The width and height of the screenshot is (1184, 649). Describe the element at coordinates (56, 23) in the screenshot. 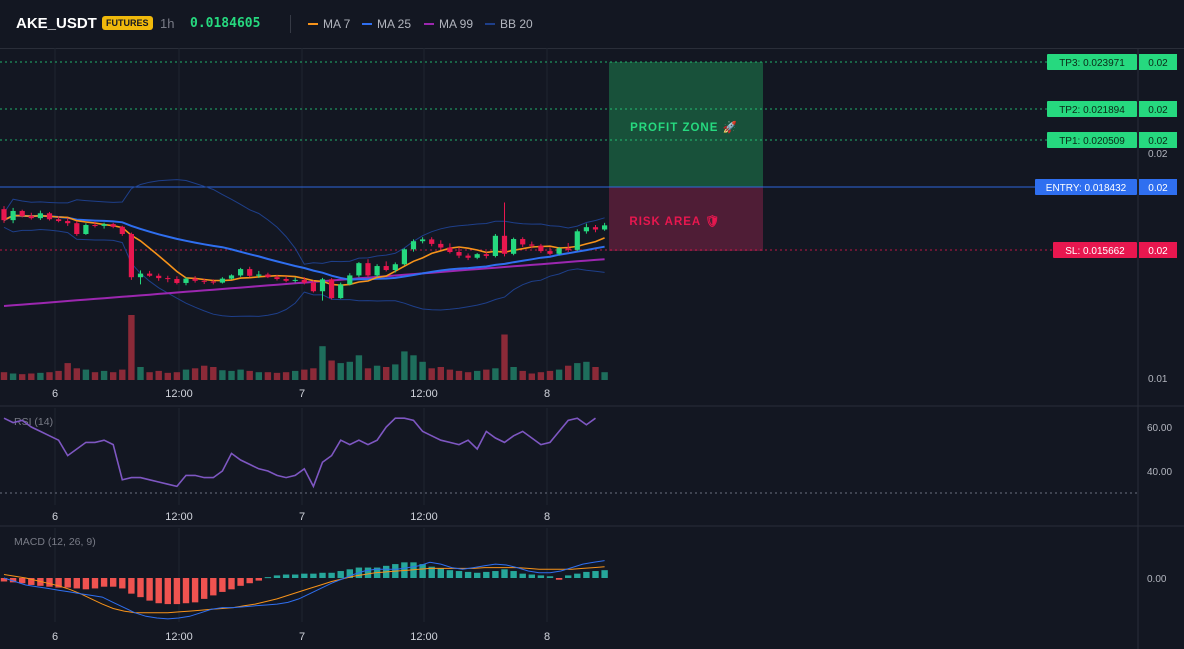

I see `symbol-title: AKE_USDT` at that location.